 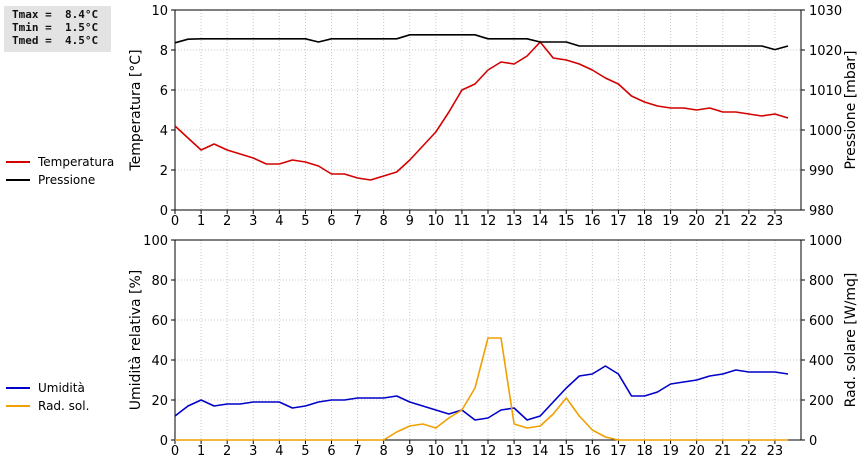 What do you see at coordinates (384, 451) in the screenshot?
I see `chart2-x-tick-label: 8` at bounding box center [384, 451].